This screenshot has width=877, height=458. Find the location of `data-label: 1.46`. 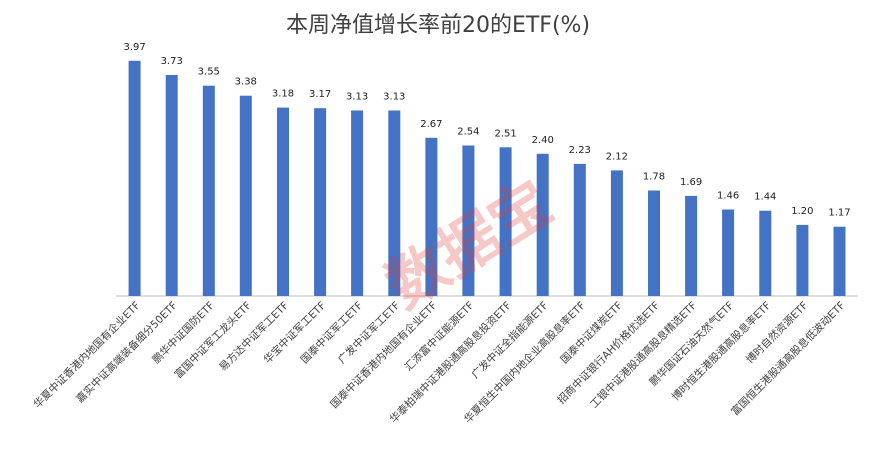

data-label: 1.46 is located at coordinates (728, 196).